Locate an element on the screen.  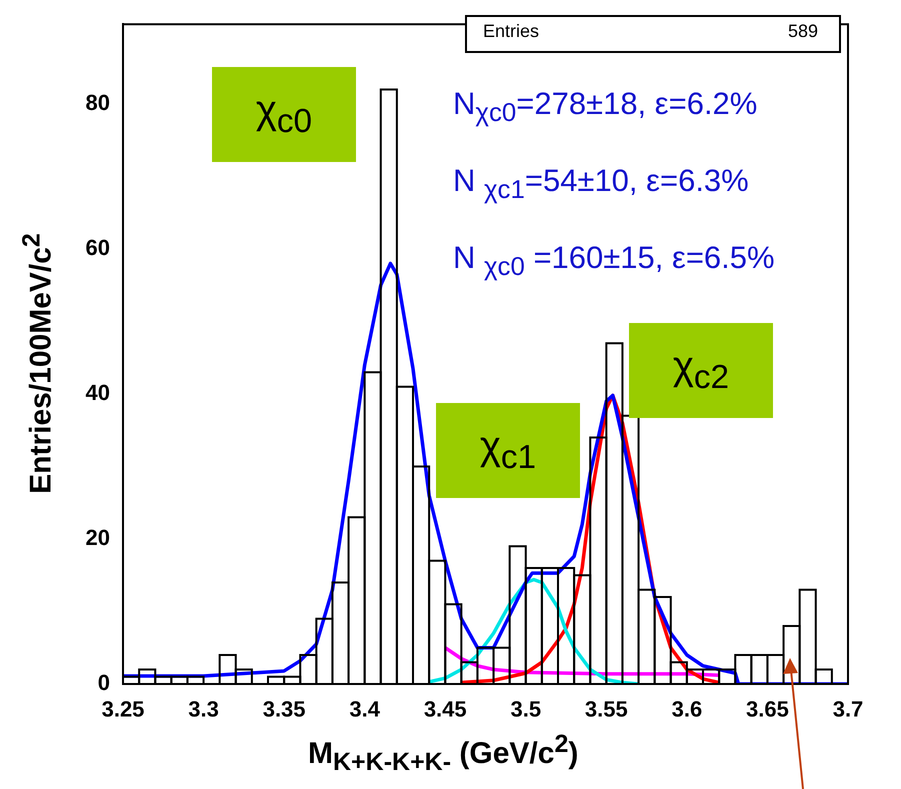
x-tick-label: 3.65 is located at coordinates (767, 709).